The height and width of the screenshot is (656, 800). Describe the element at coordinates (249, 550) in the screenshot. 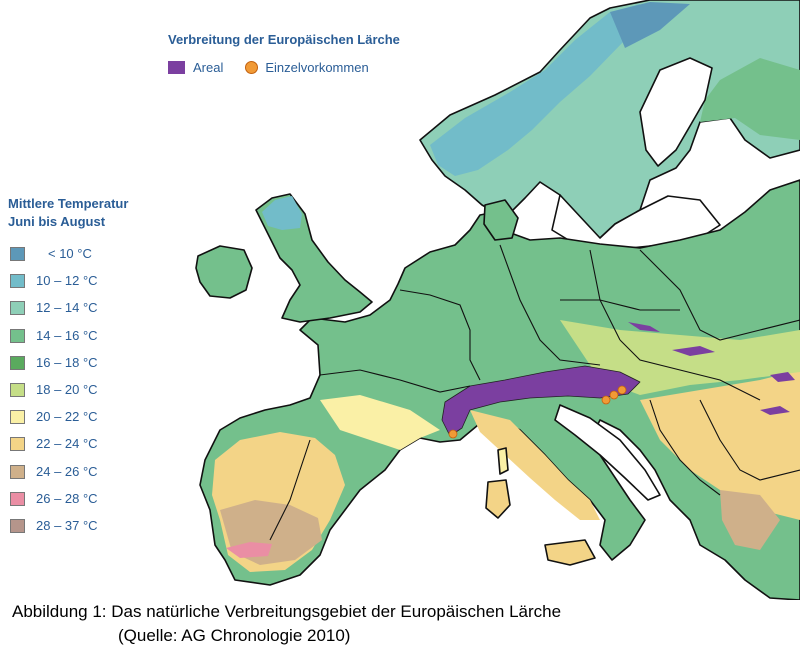

I see `iberia-hottest` at that location.